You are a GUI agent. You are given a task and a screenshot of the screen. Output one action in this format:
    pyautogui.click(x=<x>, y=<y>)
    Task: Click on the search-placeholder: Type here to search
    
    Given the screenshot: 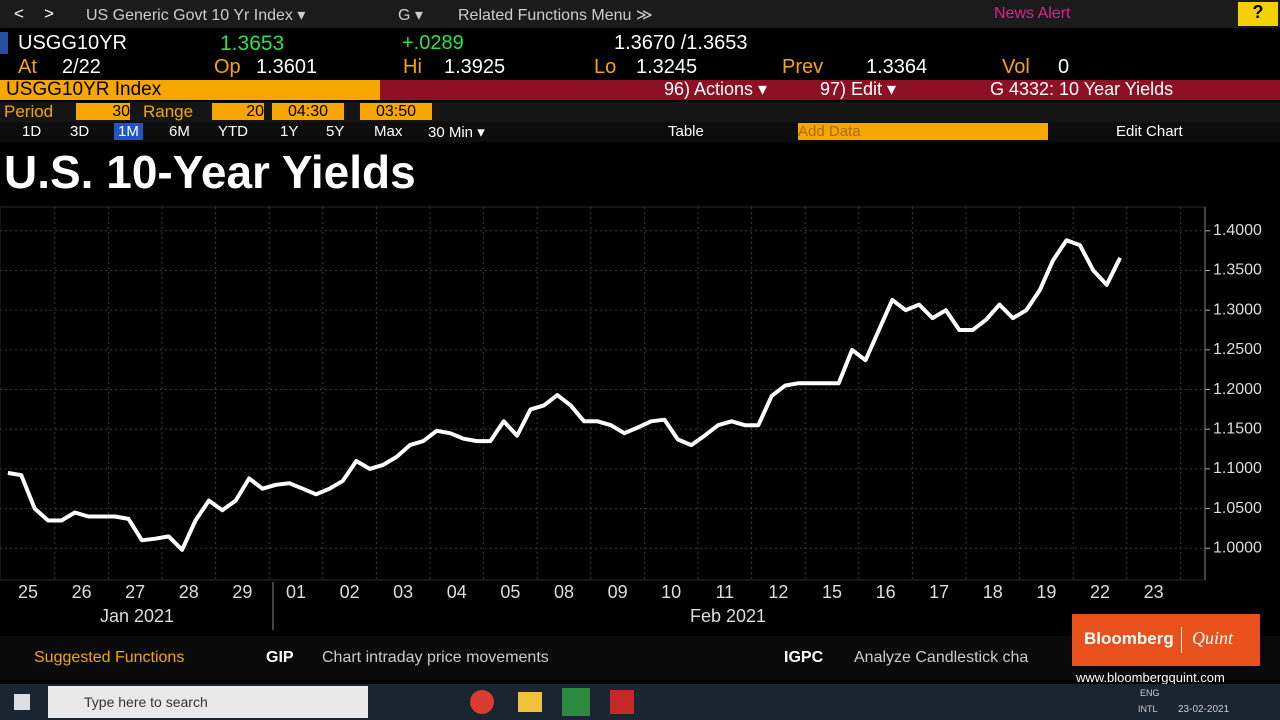 What is the action you would take?
    pyautogui.click(x=146, y=702)
    